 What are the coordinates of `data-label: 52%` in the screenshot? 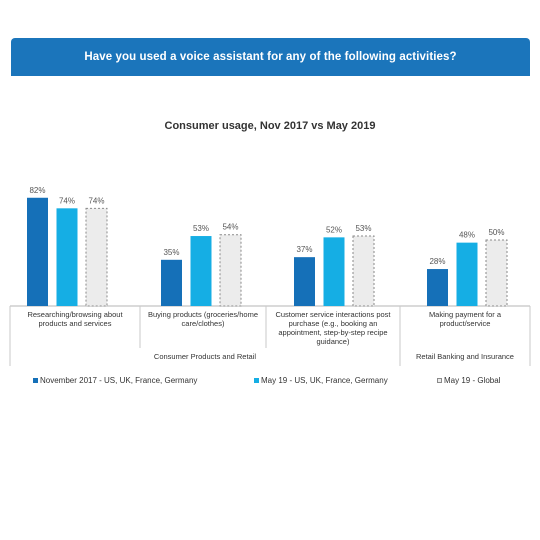 It's located at (334, 229).